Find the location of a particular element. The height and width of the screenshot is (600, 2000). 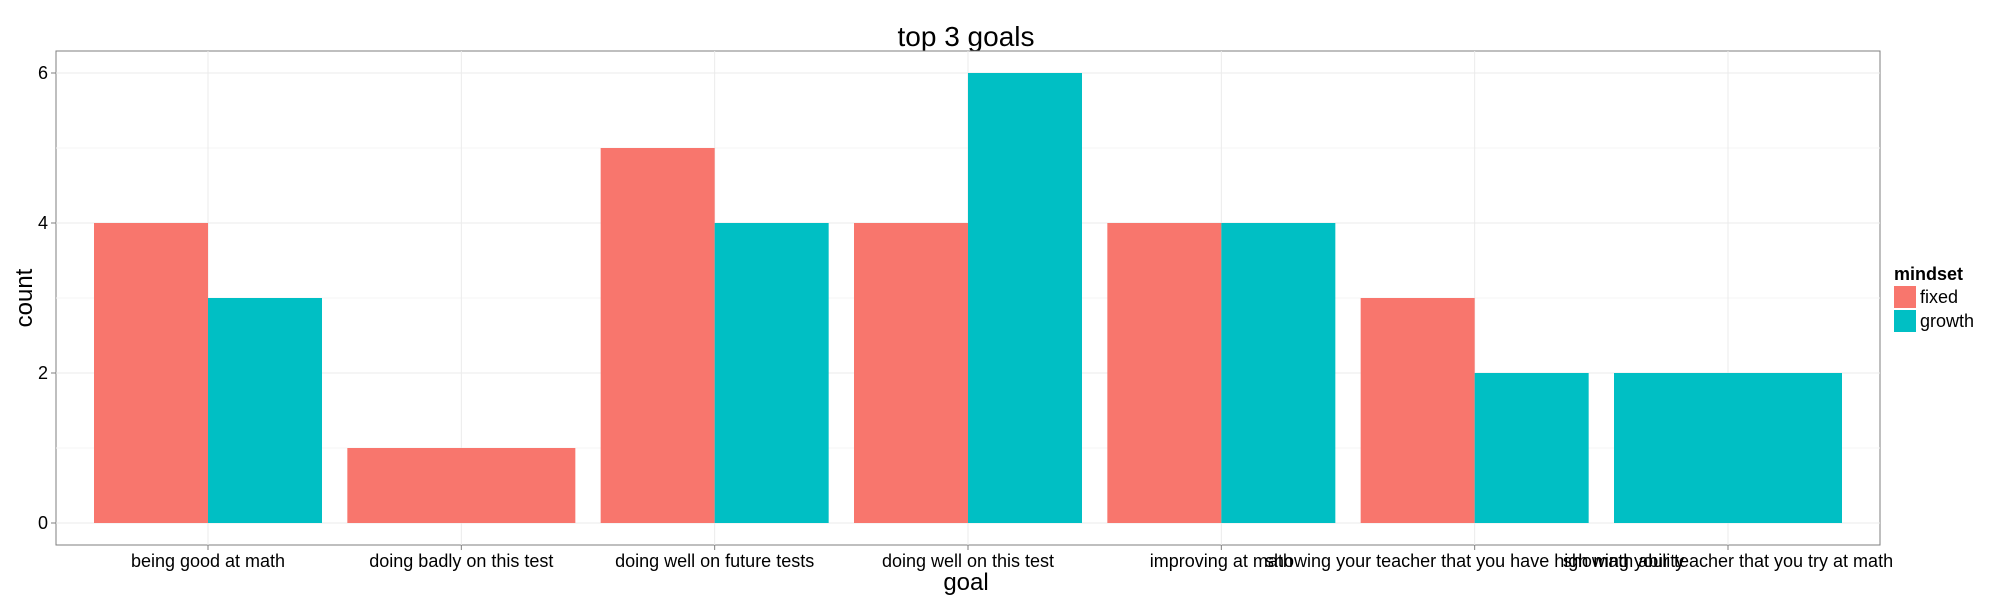

y-axis-title: count is located at coordinates (24, 297).